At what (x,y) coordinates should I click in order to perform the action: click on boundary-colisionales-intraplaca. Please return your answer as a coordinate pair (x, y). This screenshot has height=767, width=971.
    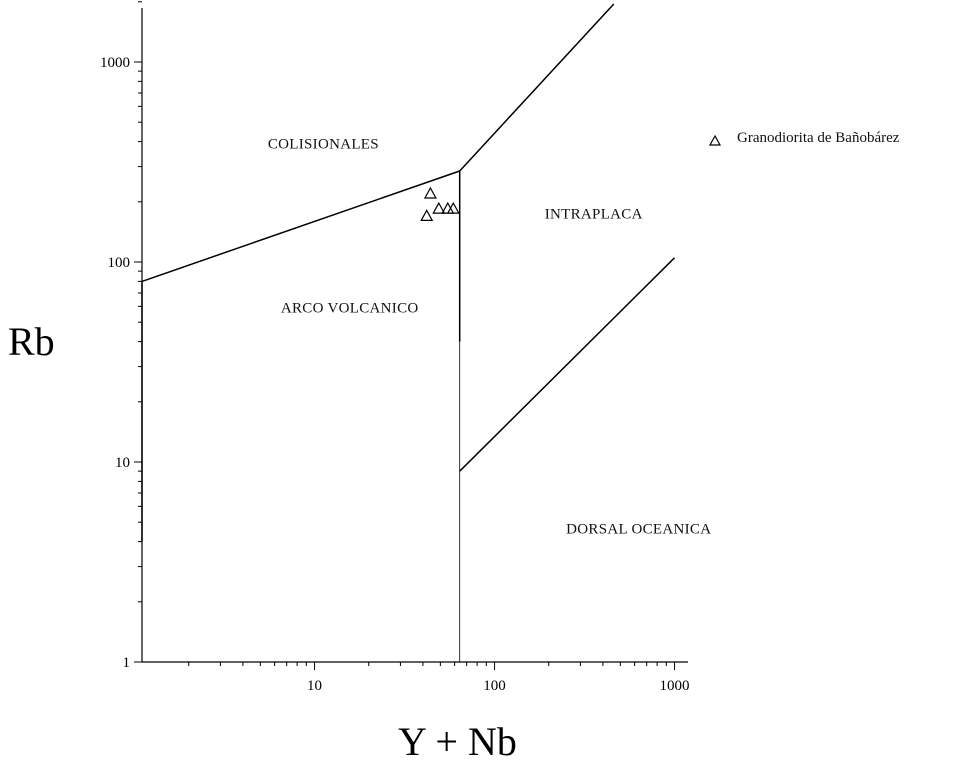
    Looking at the image, I should click on (537, 87).